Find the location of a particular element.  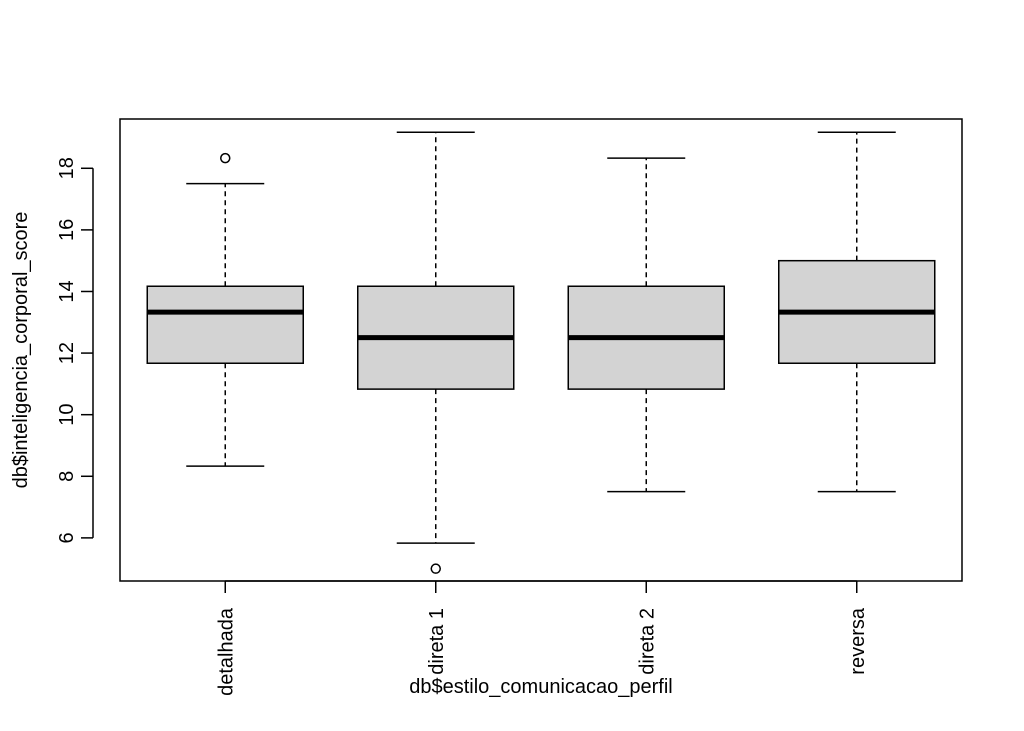

box-detalhada is located at coordinates (225, 309).